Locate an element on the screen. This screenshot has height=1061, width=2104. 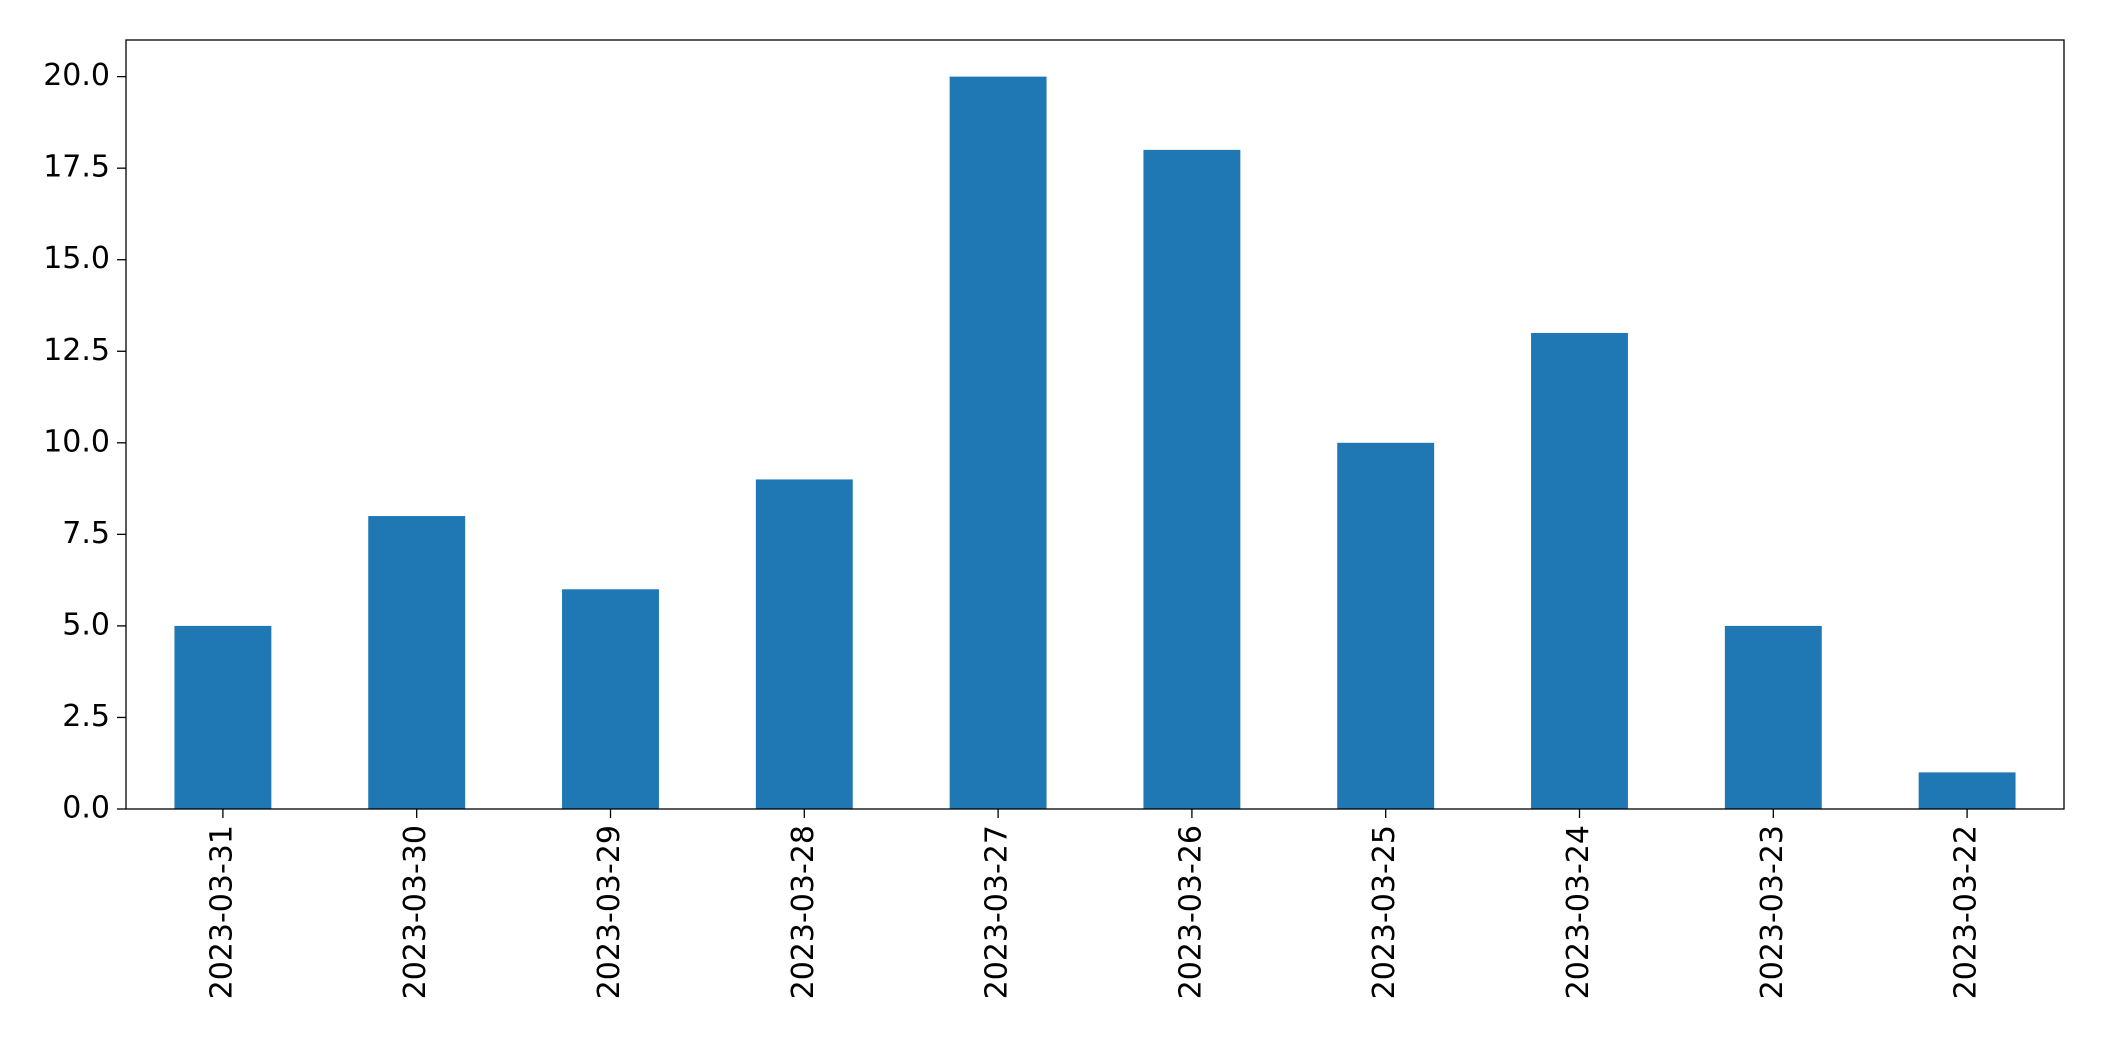
x-tick-label: 2023-03-25 is located at coordinates (1384, 912).